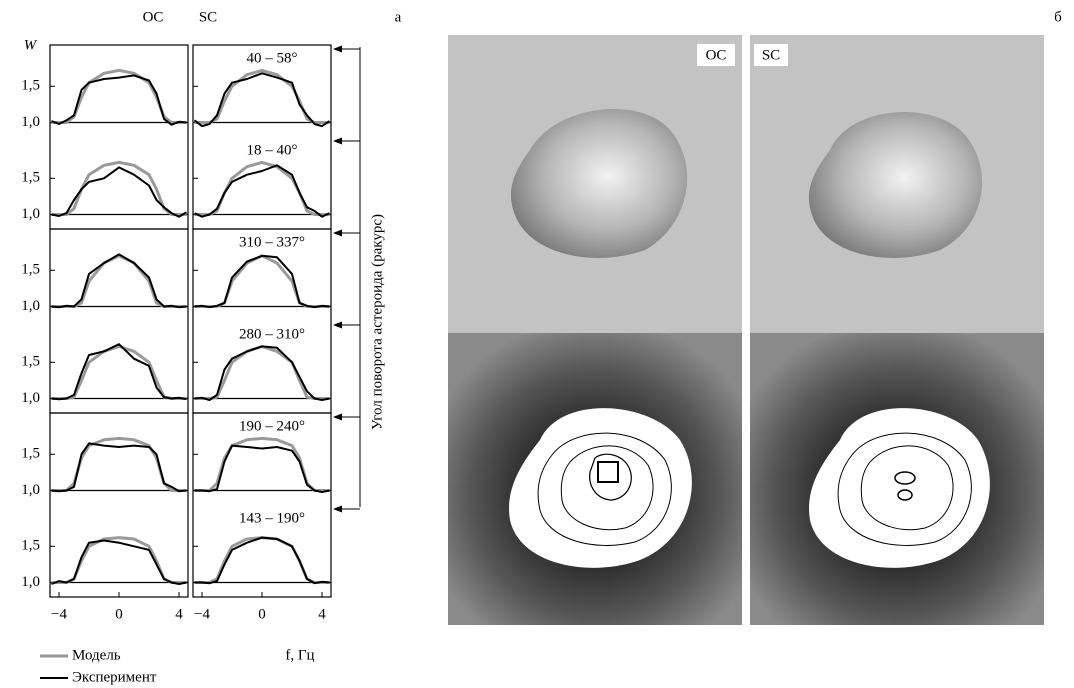 This screenshot has height=688, width=1074. I want to click on separator, so click(746, 330).